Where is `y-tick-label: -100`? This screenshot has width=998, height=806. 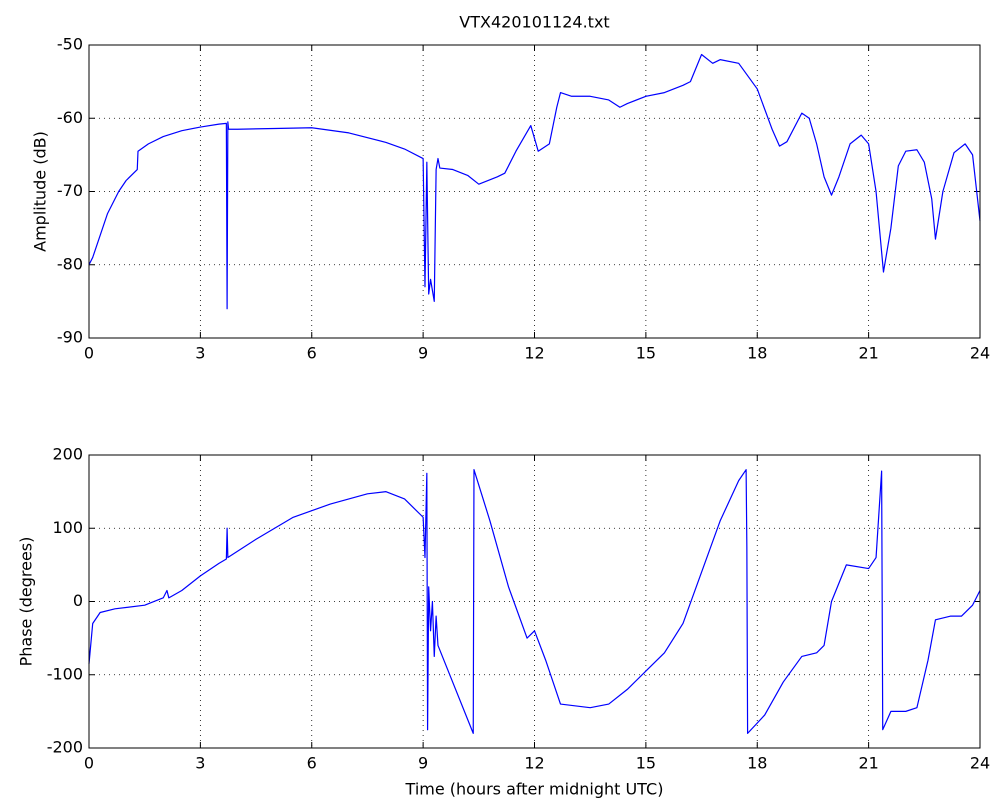
y-tick-label: -100 is located at coordinates (65, 673).